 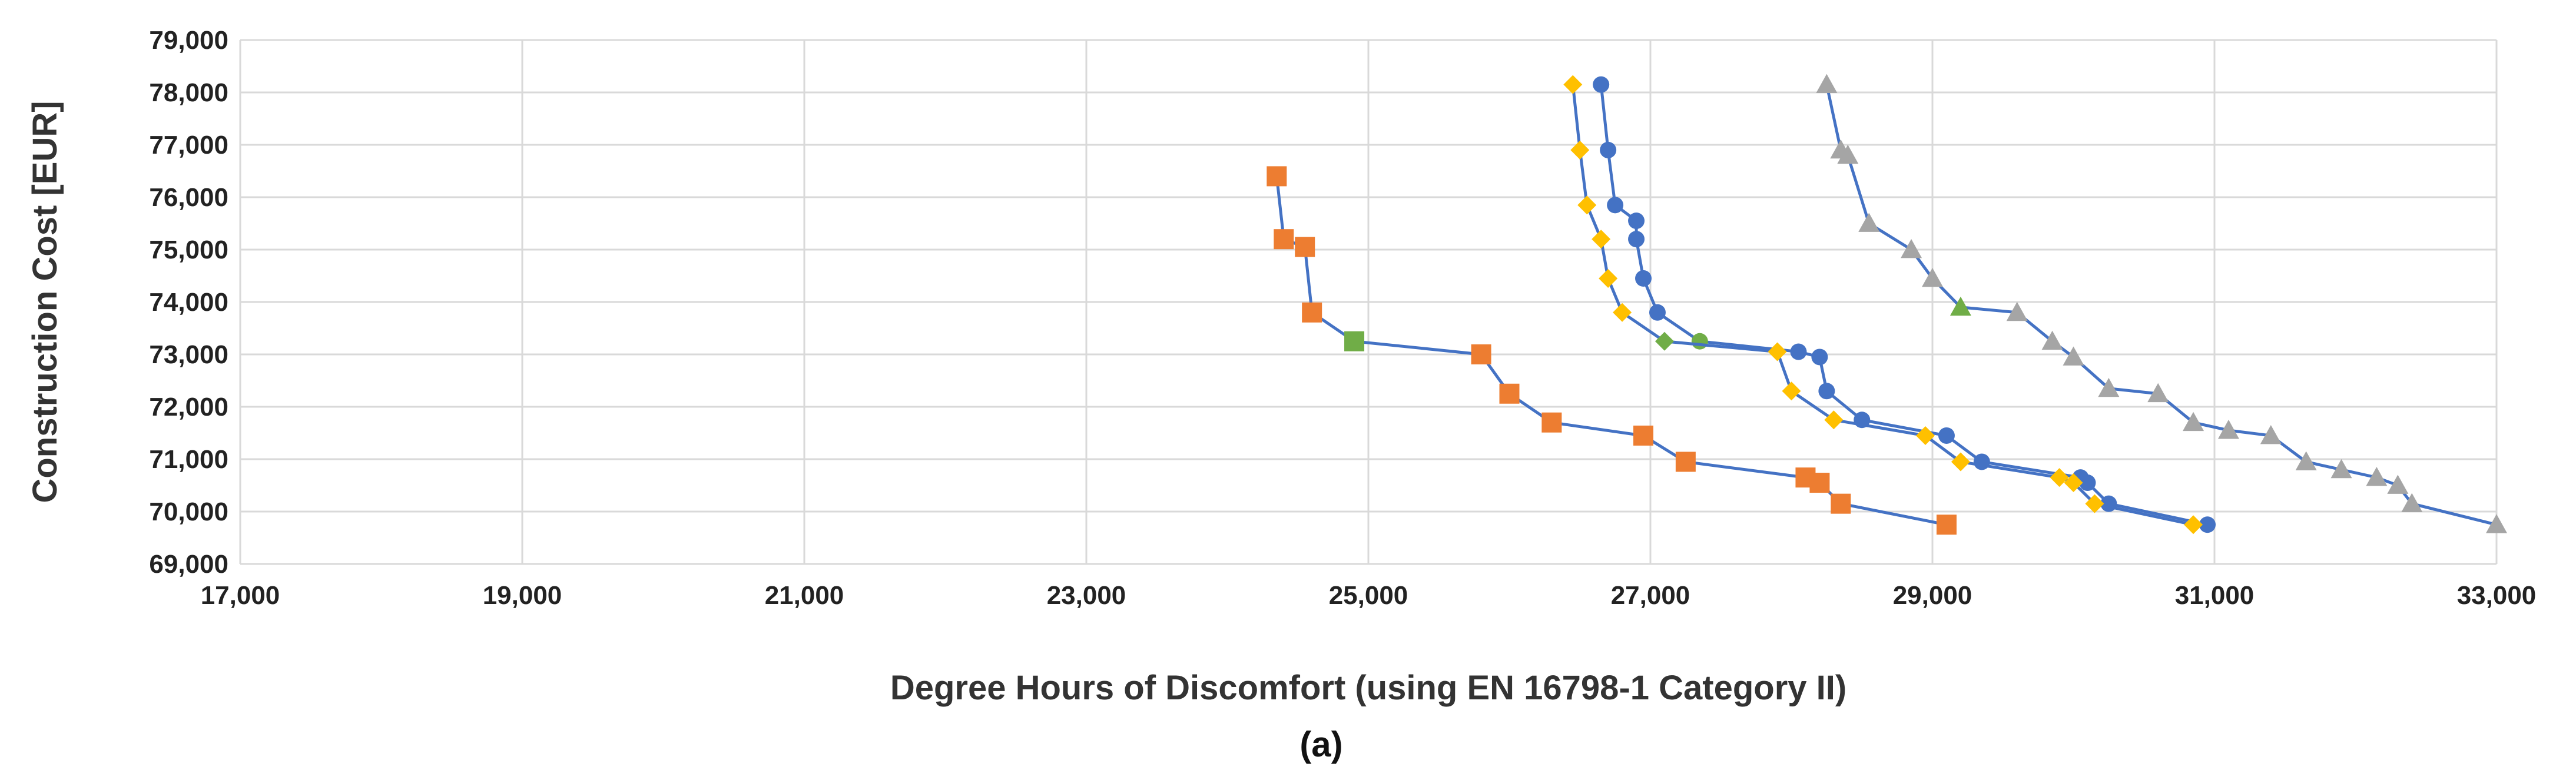 I want to click on y-tick-label: 77,000, so click(x=188, y=145).